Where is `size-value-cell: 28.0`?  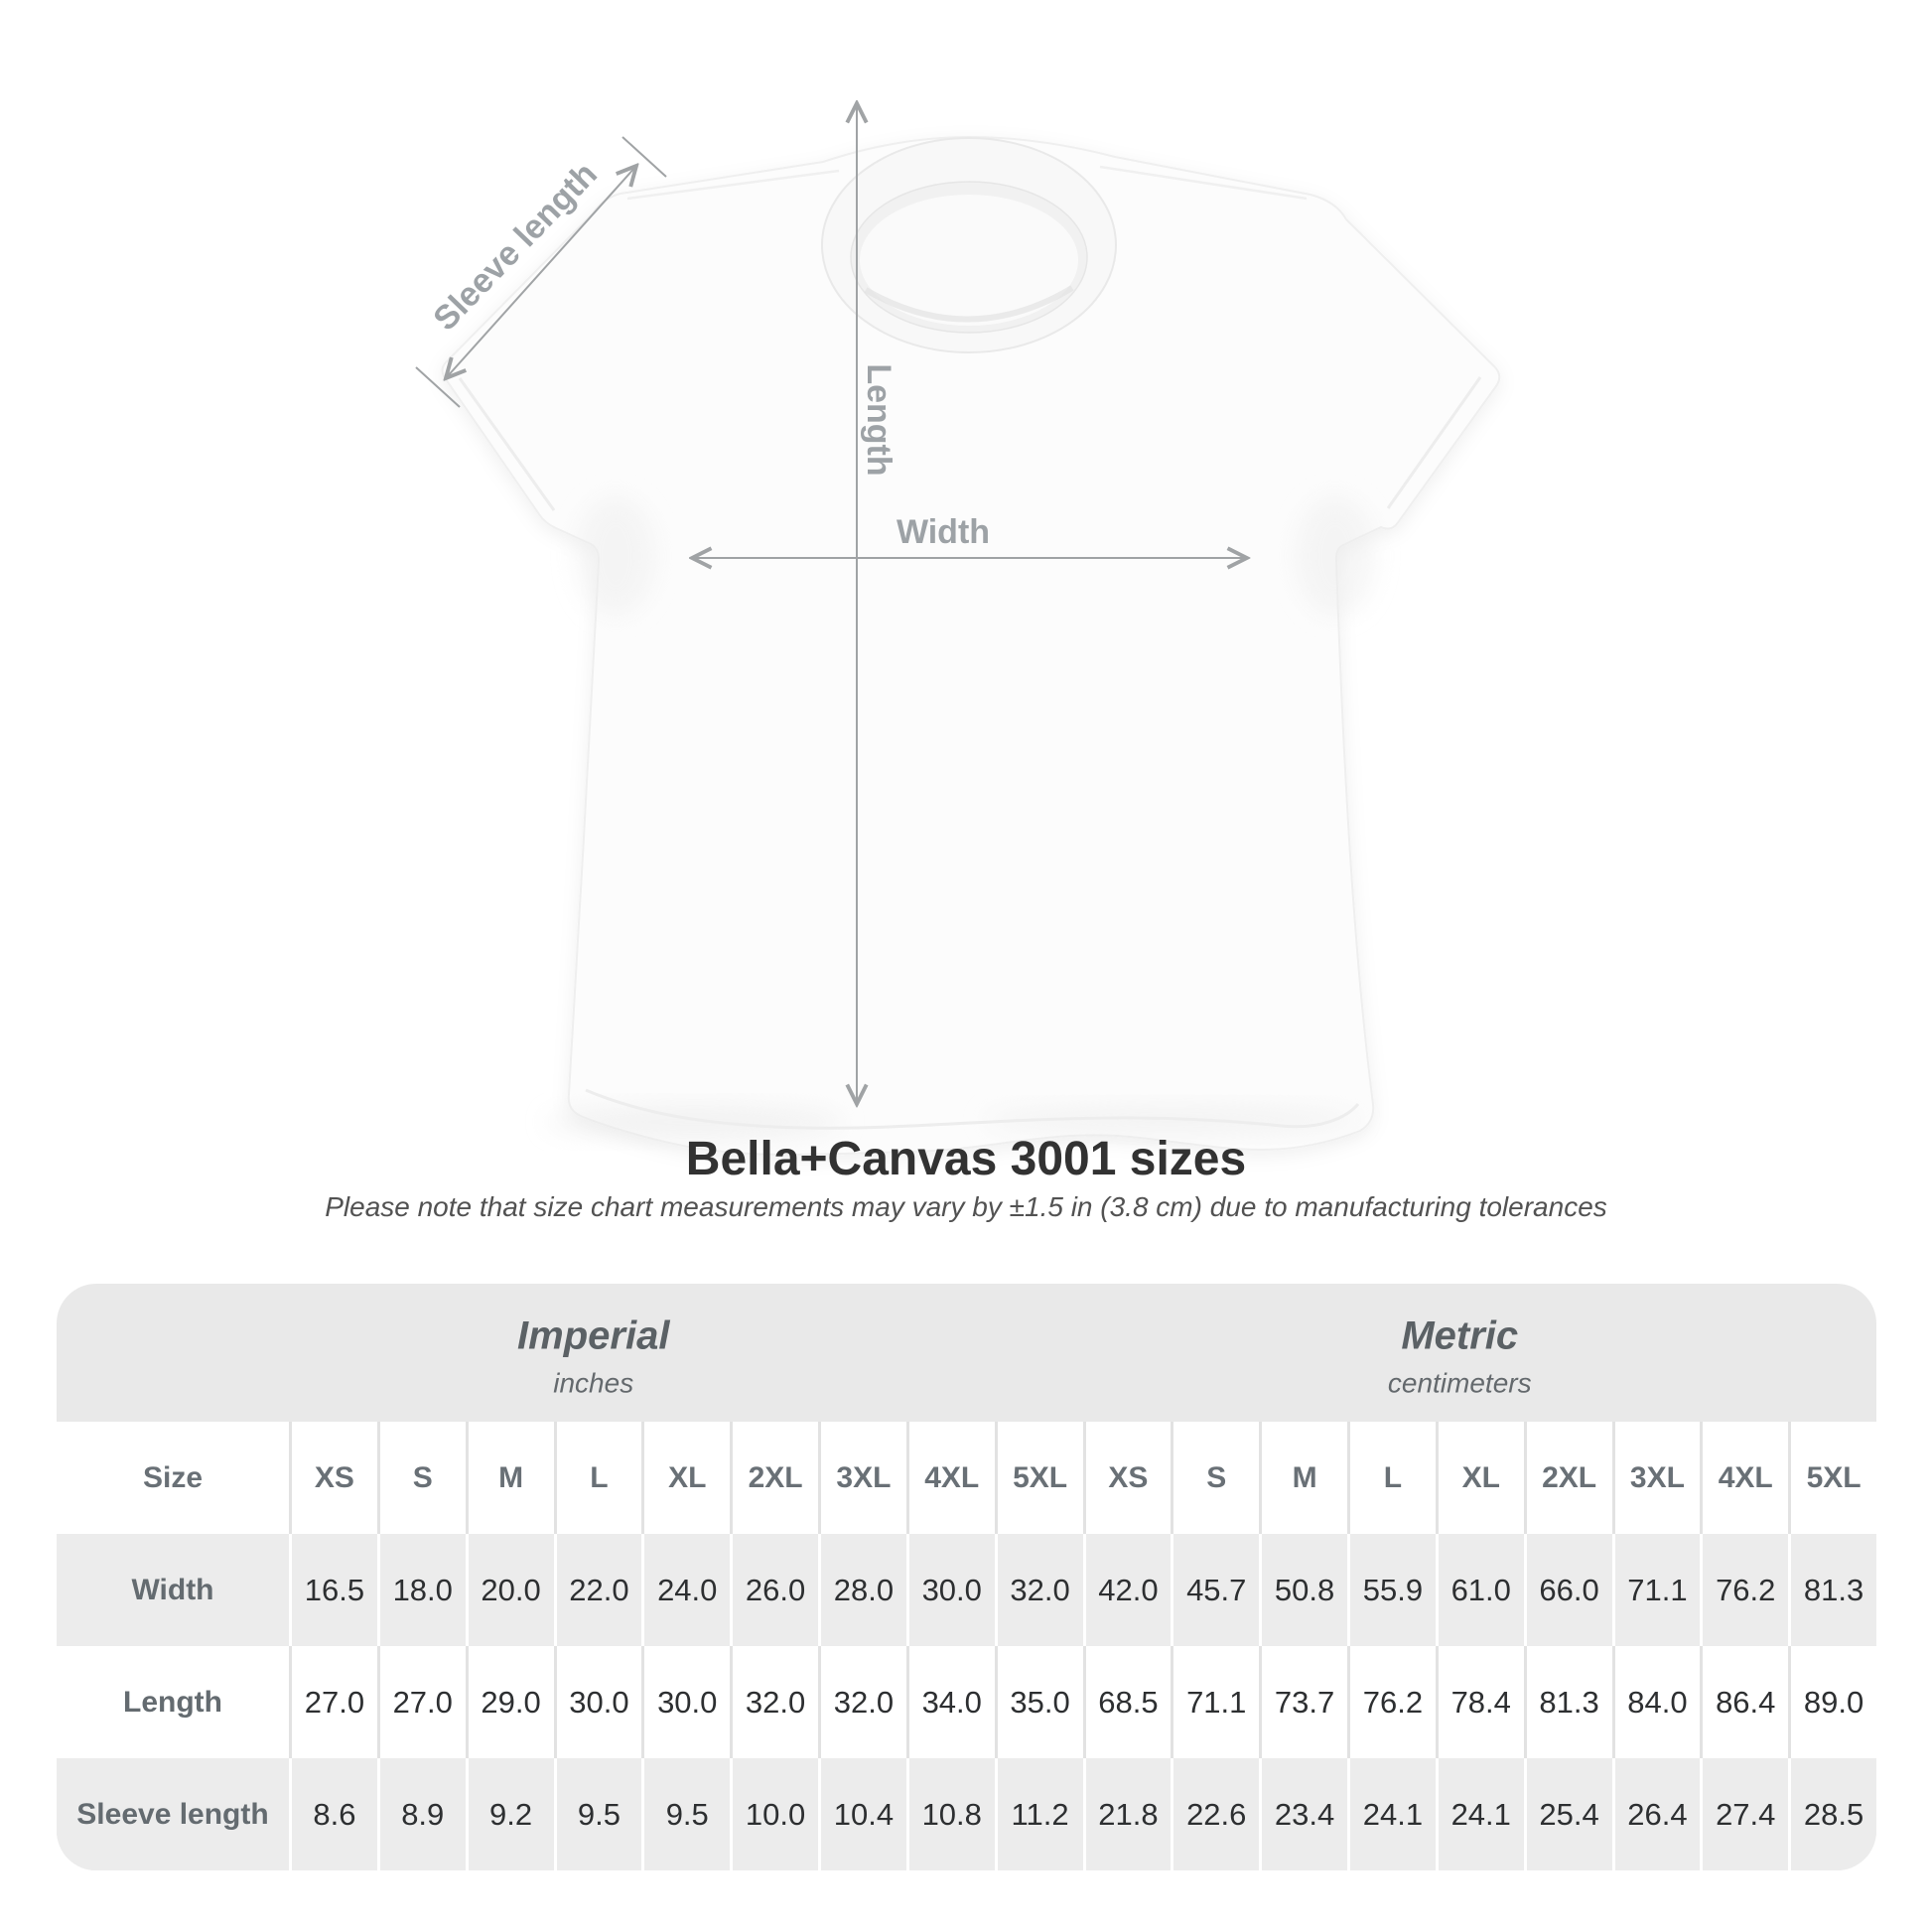 size-value-cell: 28.0 is located at coordinates (862, 1590).